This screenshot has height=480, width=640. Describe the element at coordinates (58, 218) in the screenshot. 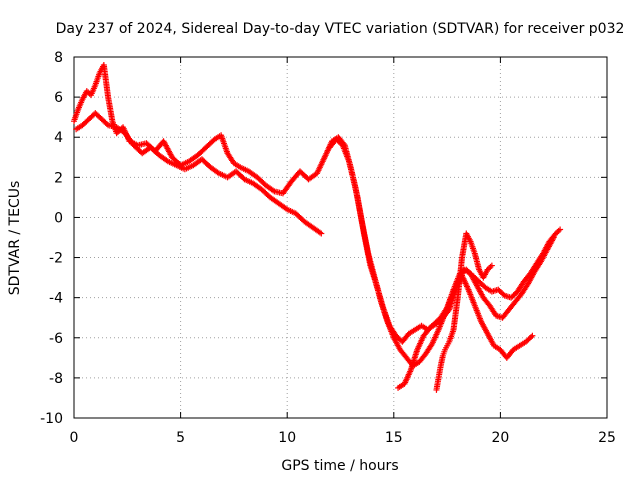

I see `y-tick-label: 0` at that location.